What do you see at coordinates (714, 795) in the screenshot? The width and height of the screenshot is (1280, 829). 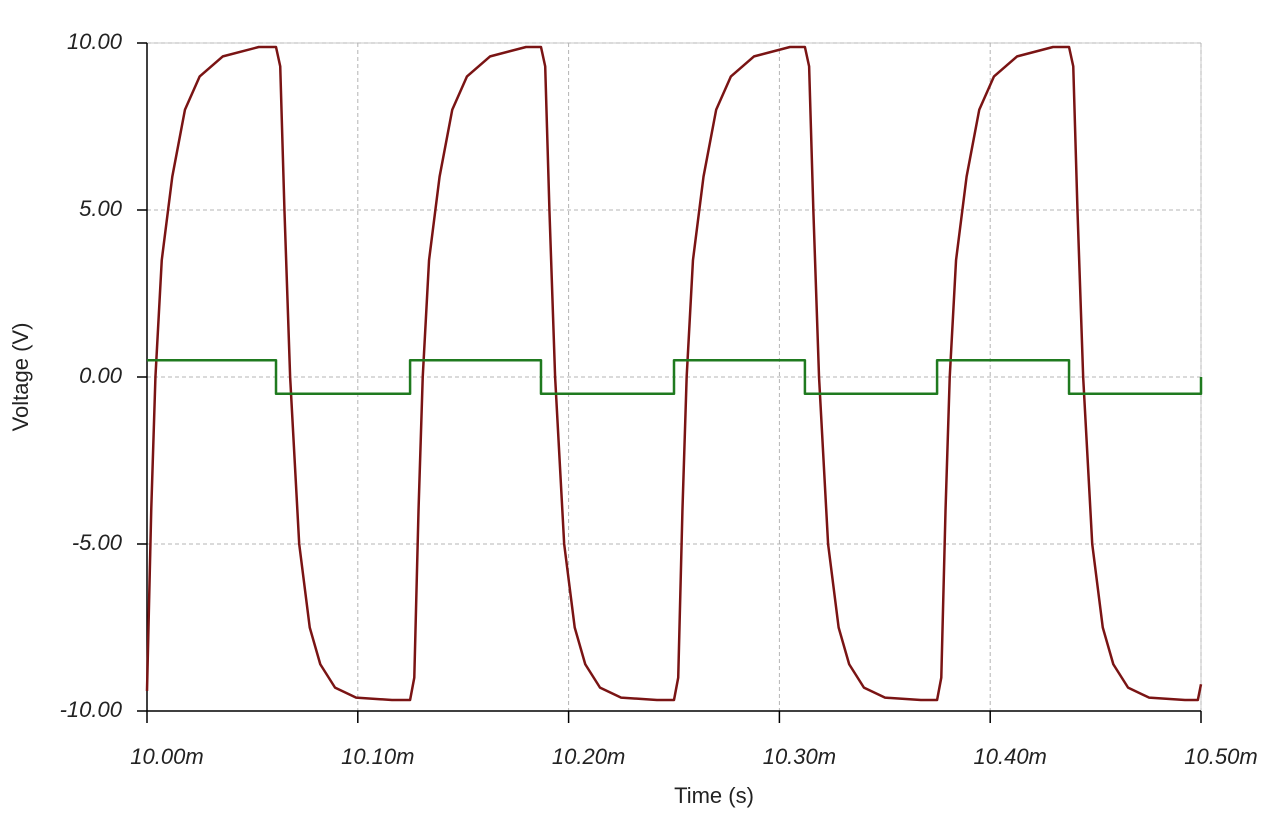 I see `x-axis-label: Time (s)` at bounding box center [714, 795].